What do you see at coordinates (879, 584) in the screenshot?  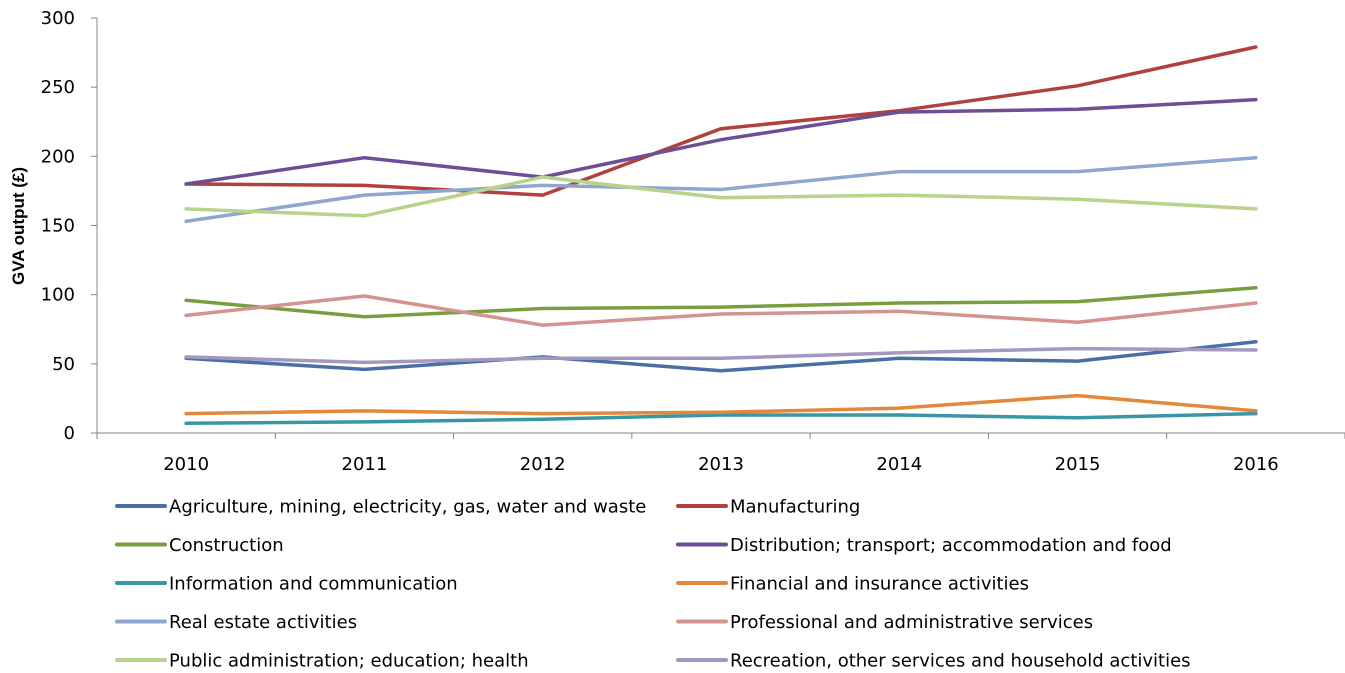 I see `legend-label: Financial and insurance activities` at bounding box center [879, 584].